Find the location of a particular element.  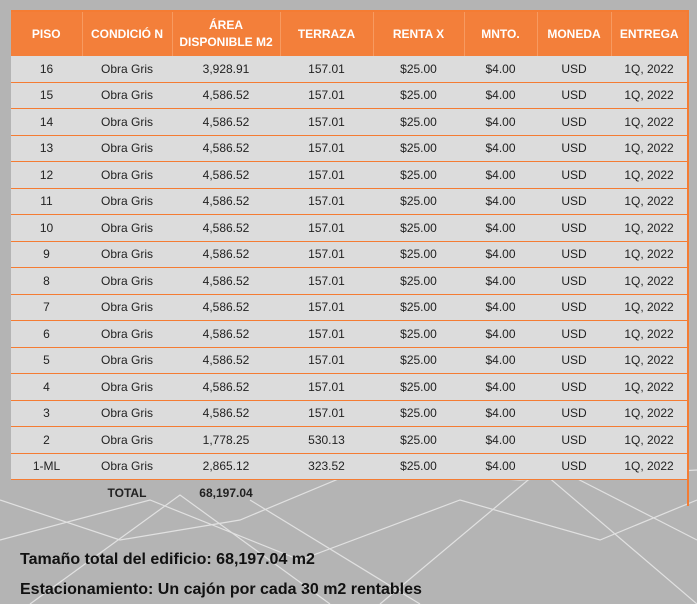

table-cell: 12 is located at coordinates (46, 175).